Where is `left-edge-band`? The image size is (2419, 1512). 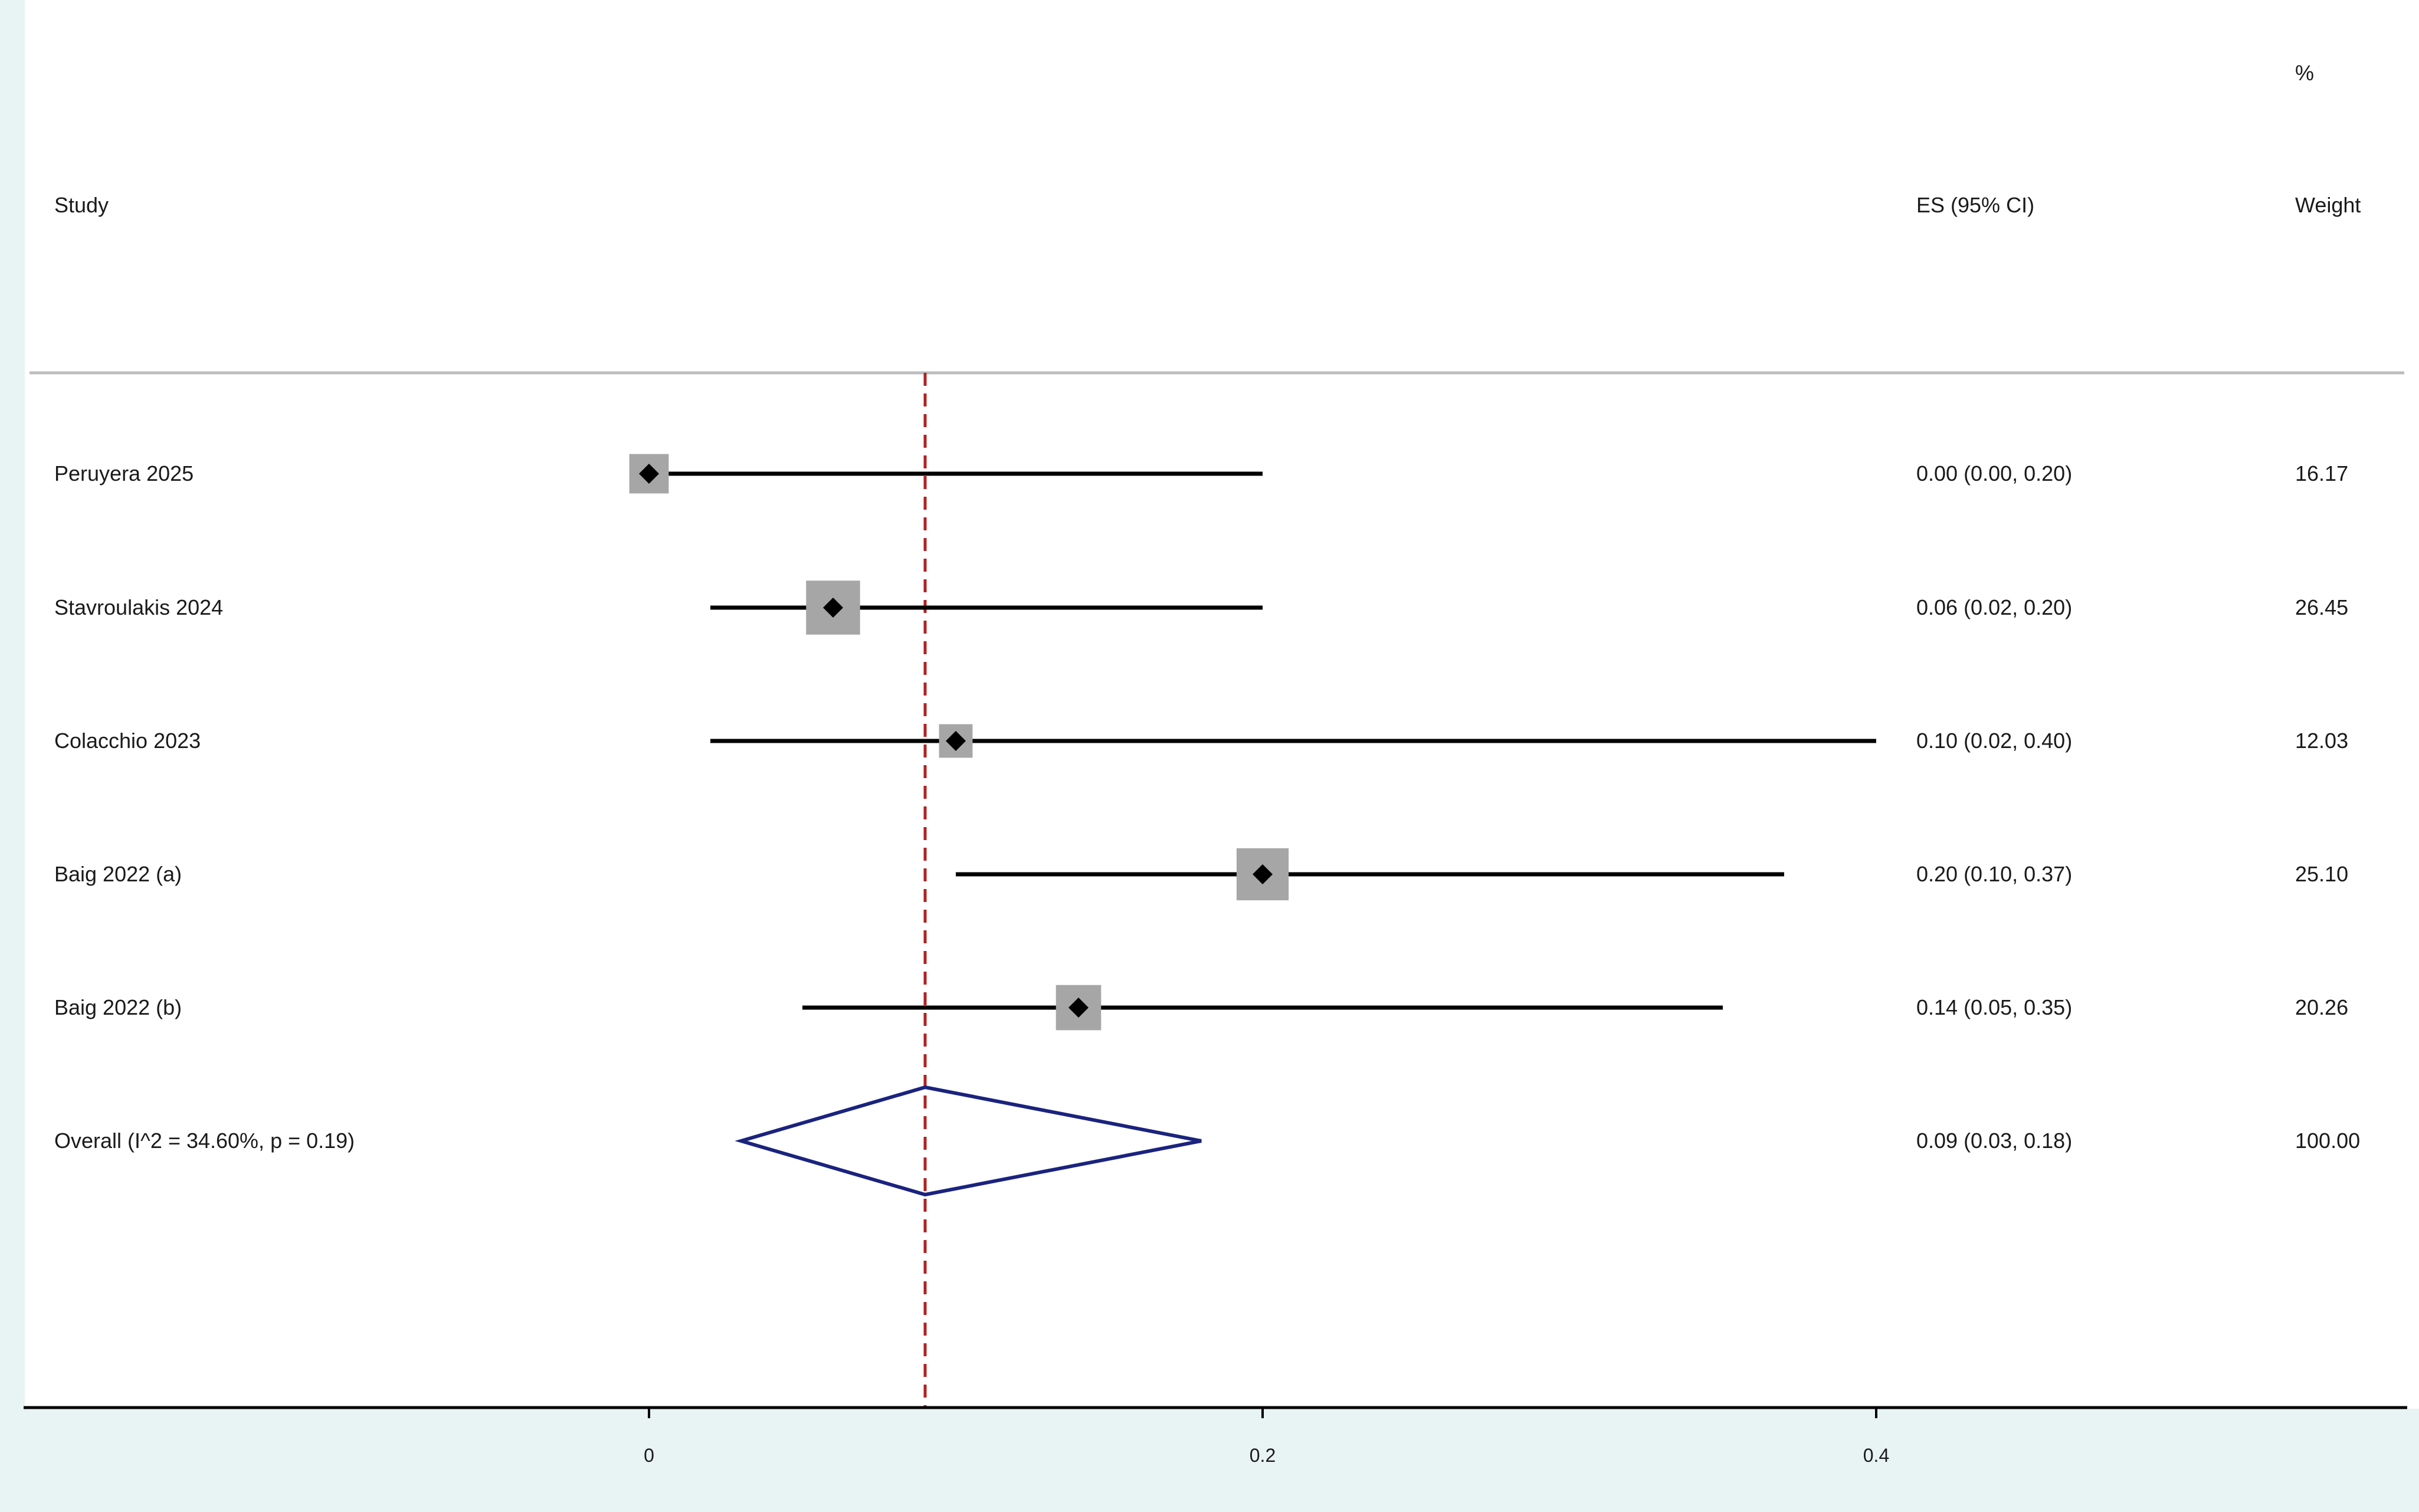
left-edge-band is located at coordinates (12, 756).